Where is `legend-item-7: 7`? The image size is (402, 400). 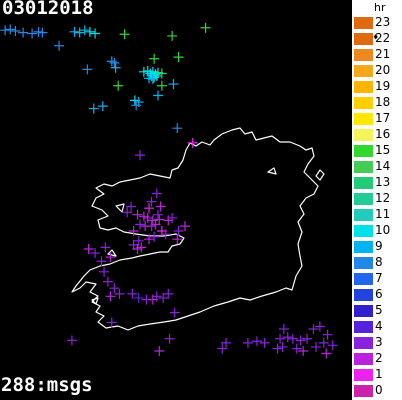 legend-item-7: 7 is located at coordinates (377, 278).